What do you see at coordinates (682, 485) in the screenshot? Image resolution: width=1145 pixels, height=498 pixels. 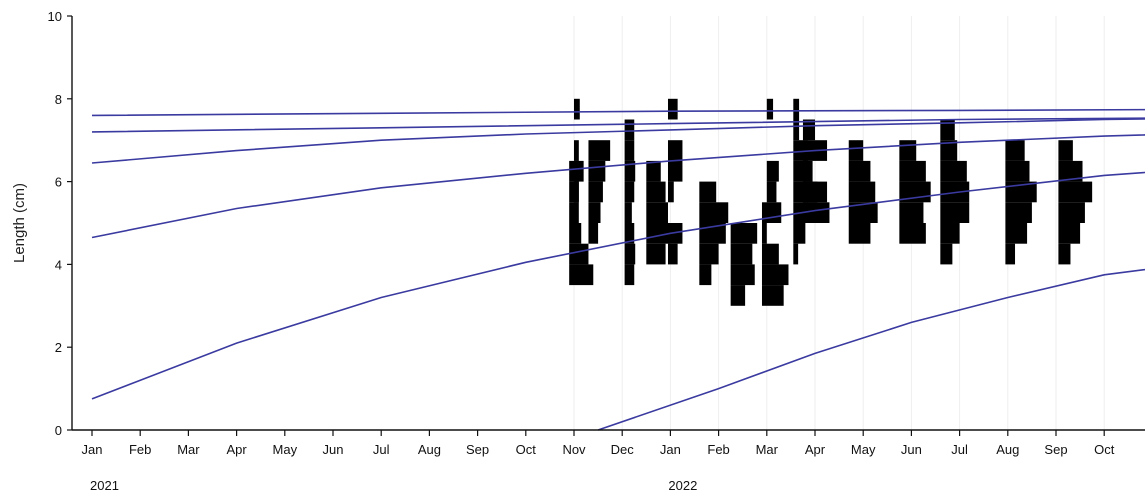 I see `year-label: 2022` at bounding box center [682, 485].